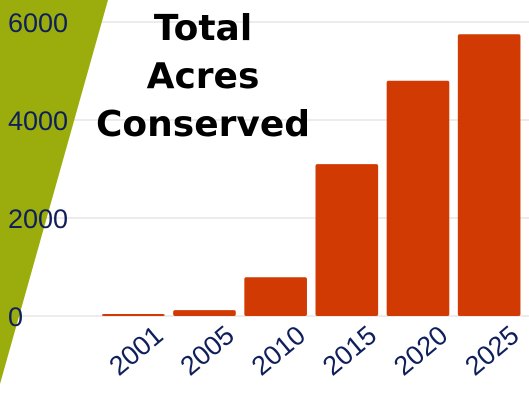  What do you see at coordinates (203, 124) in the screenshot?
I see `title-line: Conserved` at bounding box center [203, 124].